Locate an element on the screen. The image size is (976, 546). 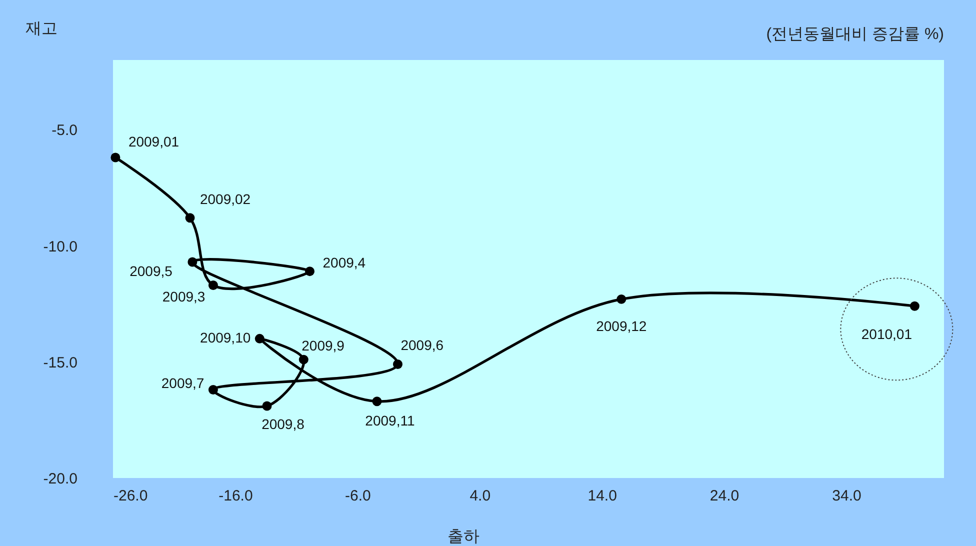
annotation: 2009,6 is located at coordinates (422, 345).